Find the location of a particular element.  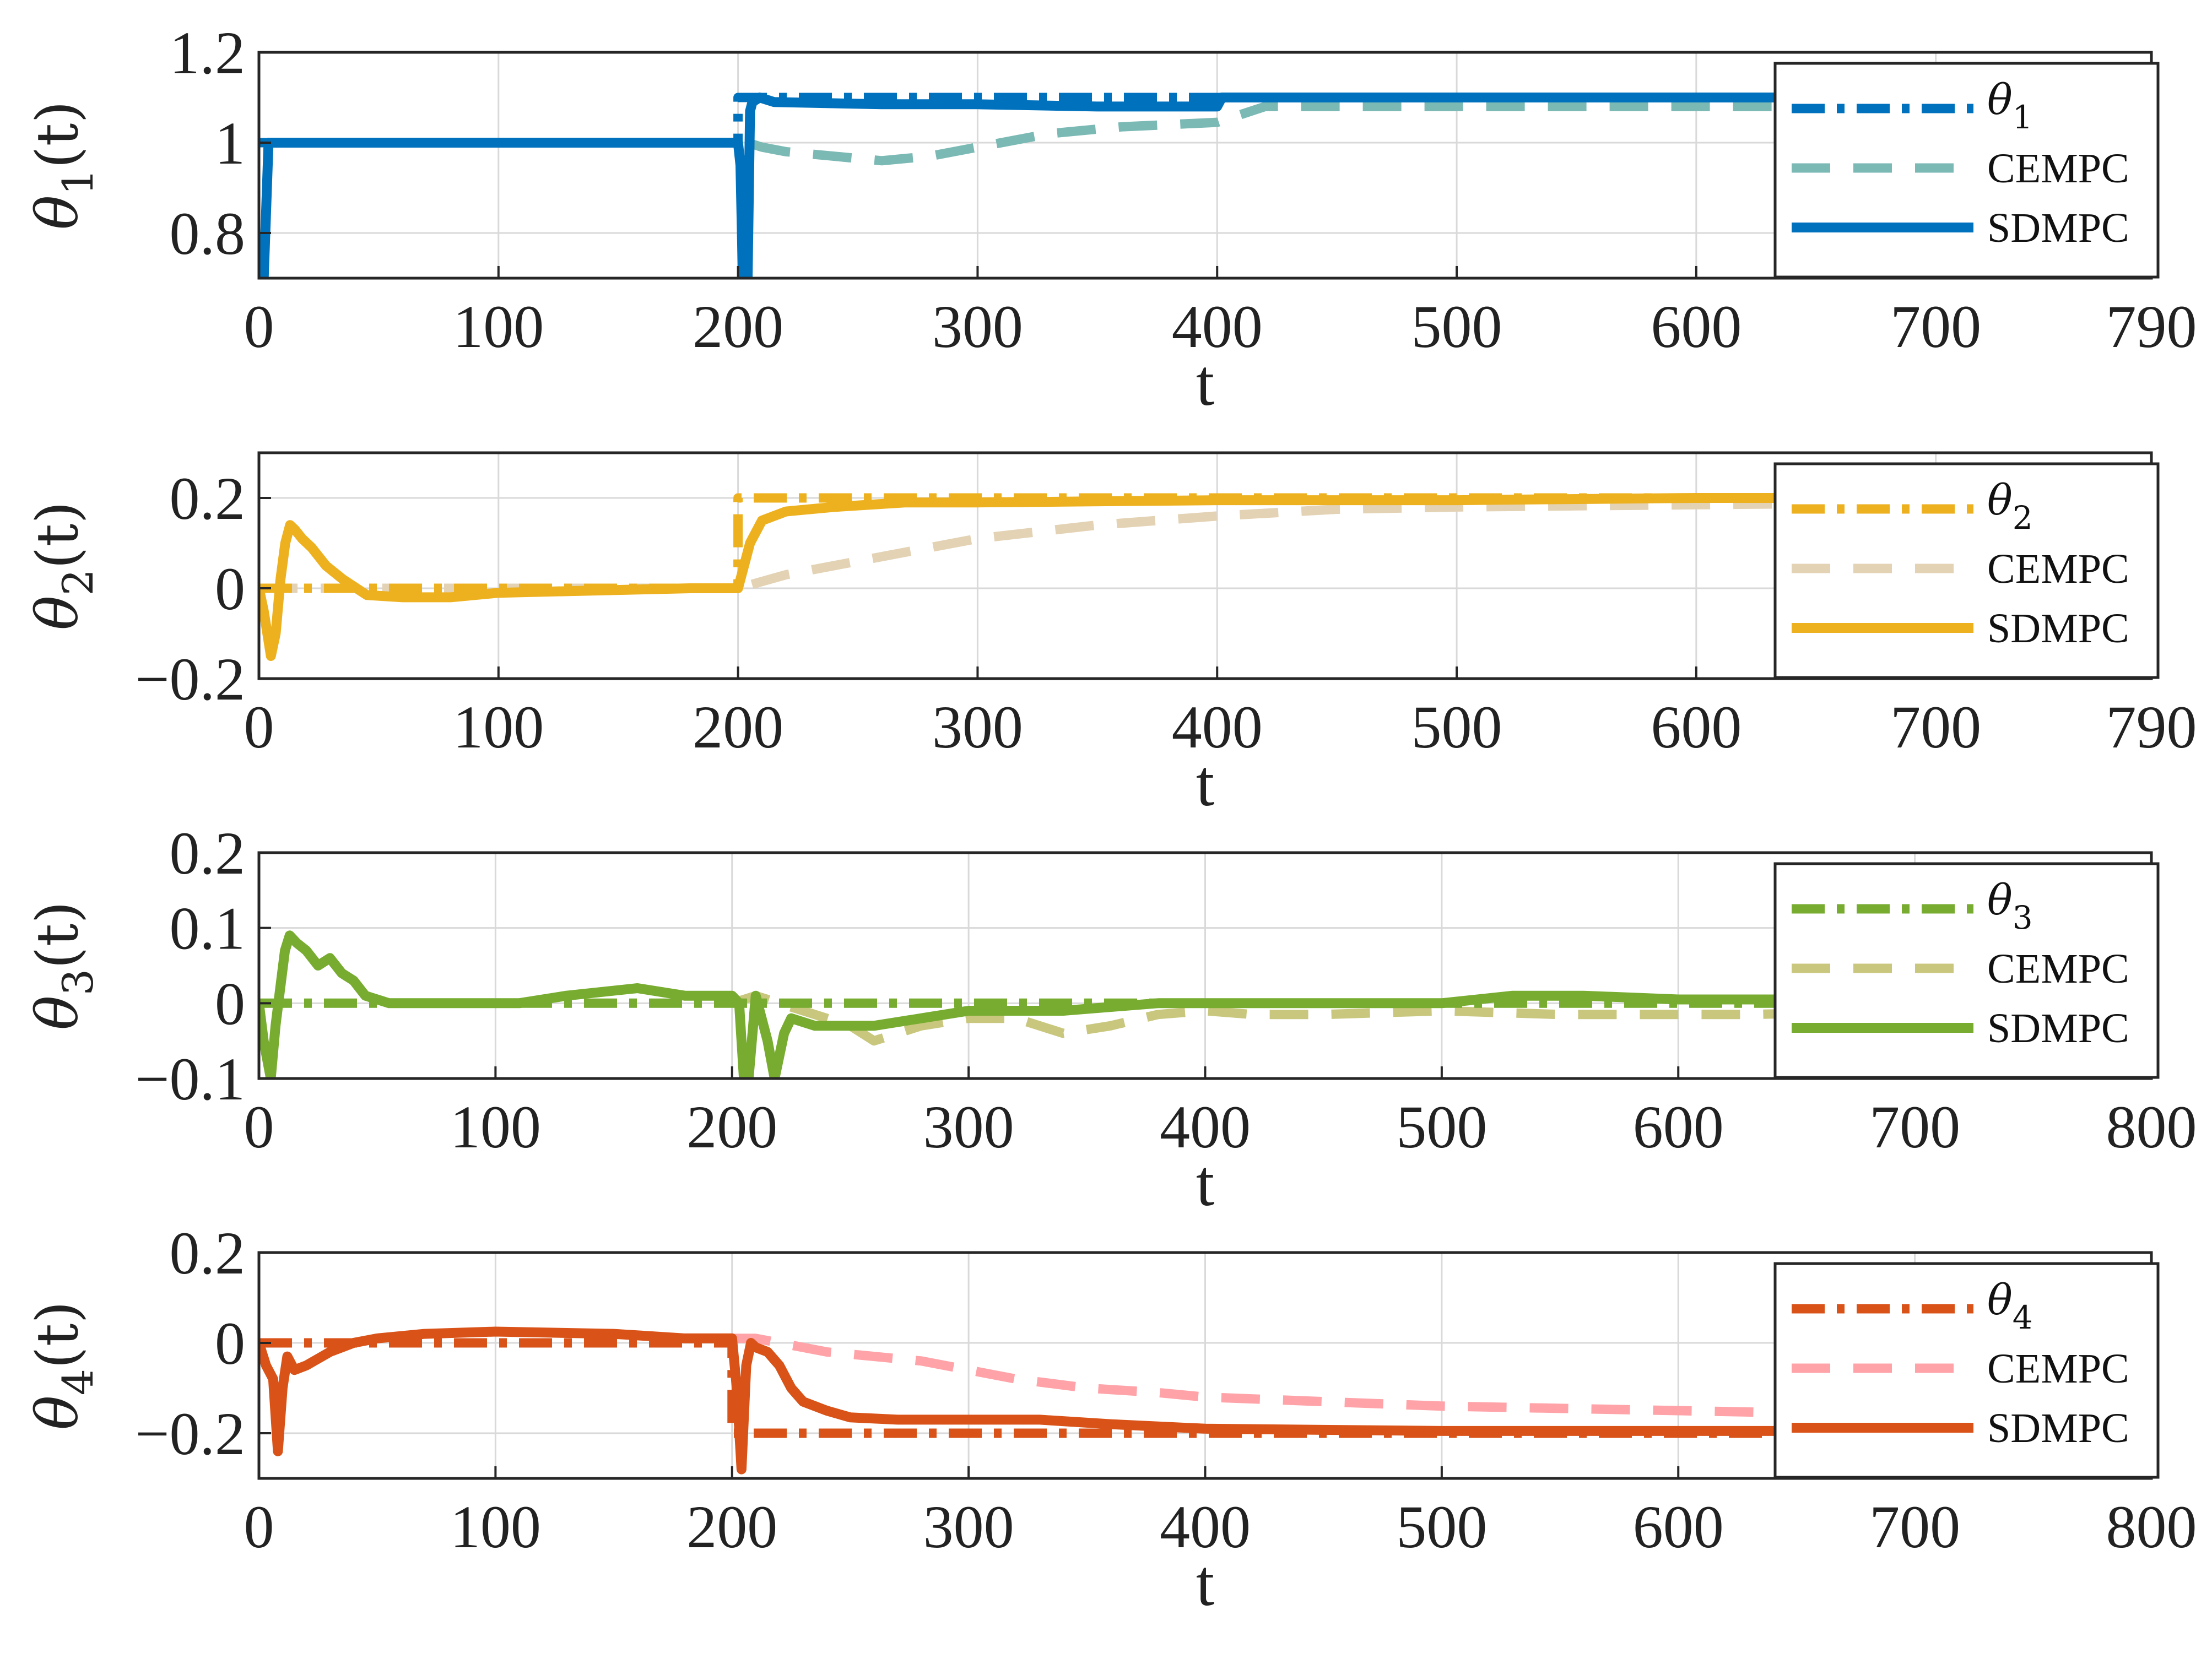

legend-label: θ2 is located at coordinates (2010, 506).